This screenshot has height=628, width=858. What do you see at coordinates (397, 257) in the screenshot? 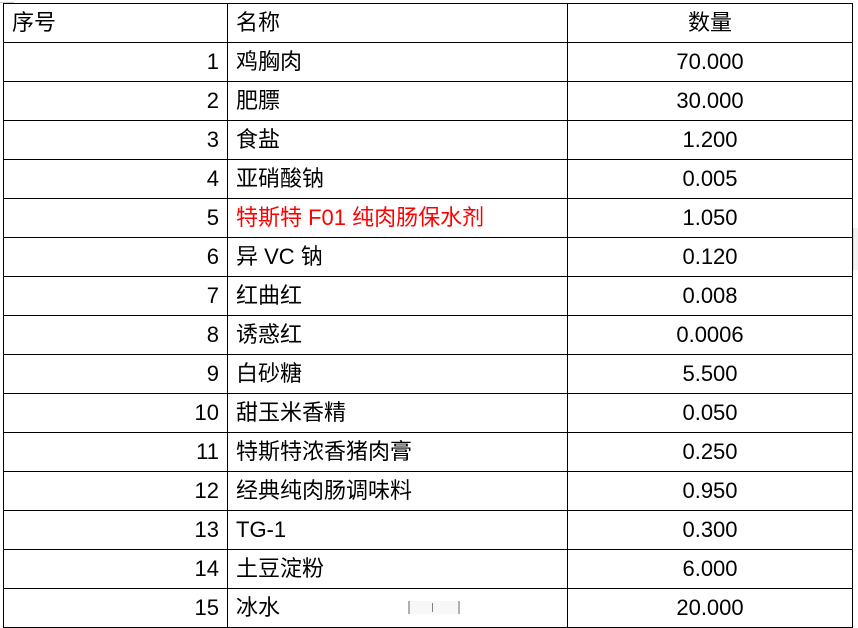
I see `cell-name: 异 VC 钠` at bounding box center [397, 257].